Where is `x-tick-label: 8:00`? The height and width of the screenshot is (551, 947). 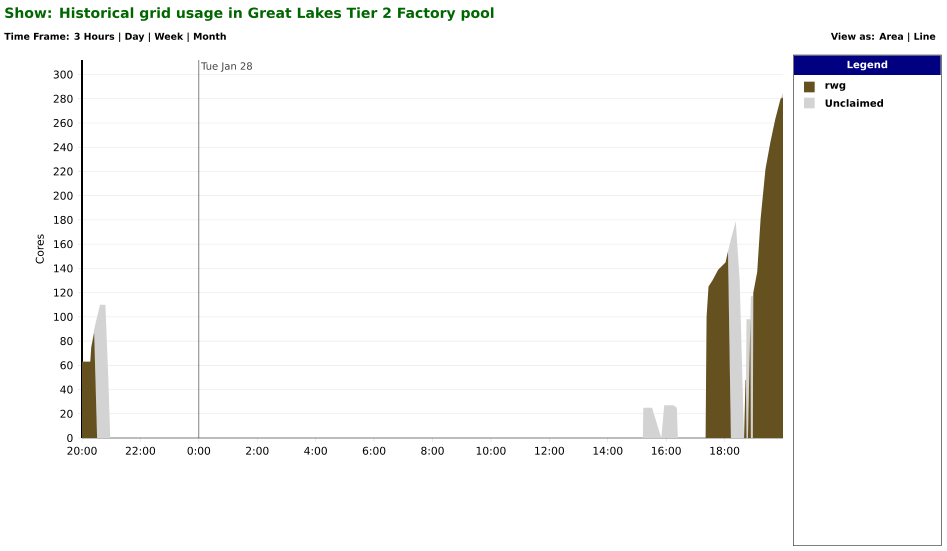
x-tick-label: 8:00 is located at coordinates (432, 450).